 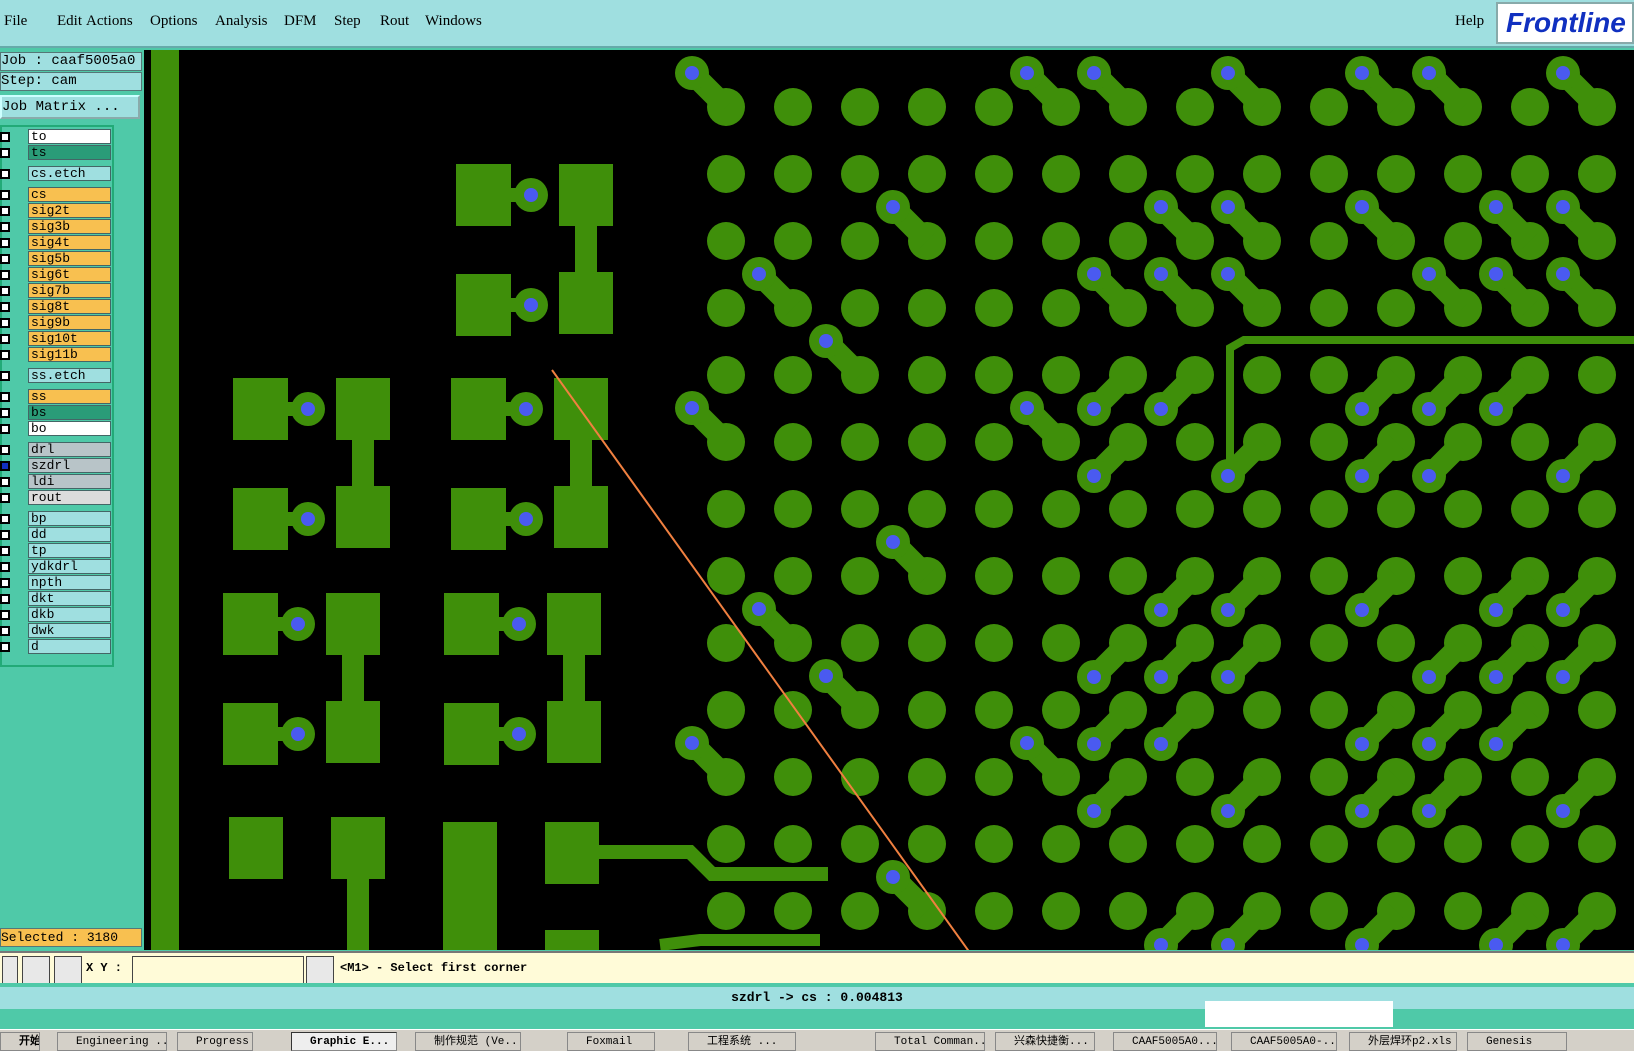 I want to click on layer-name: dwk, so click(x=69, y=630).